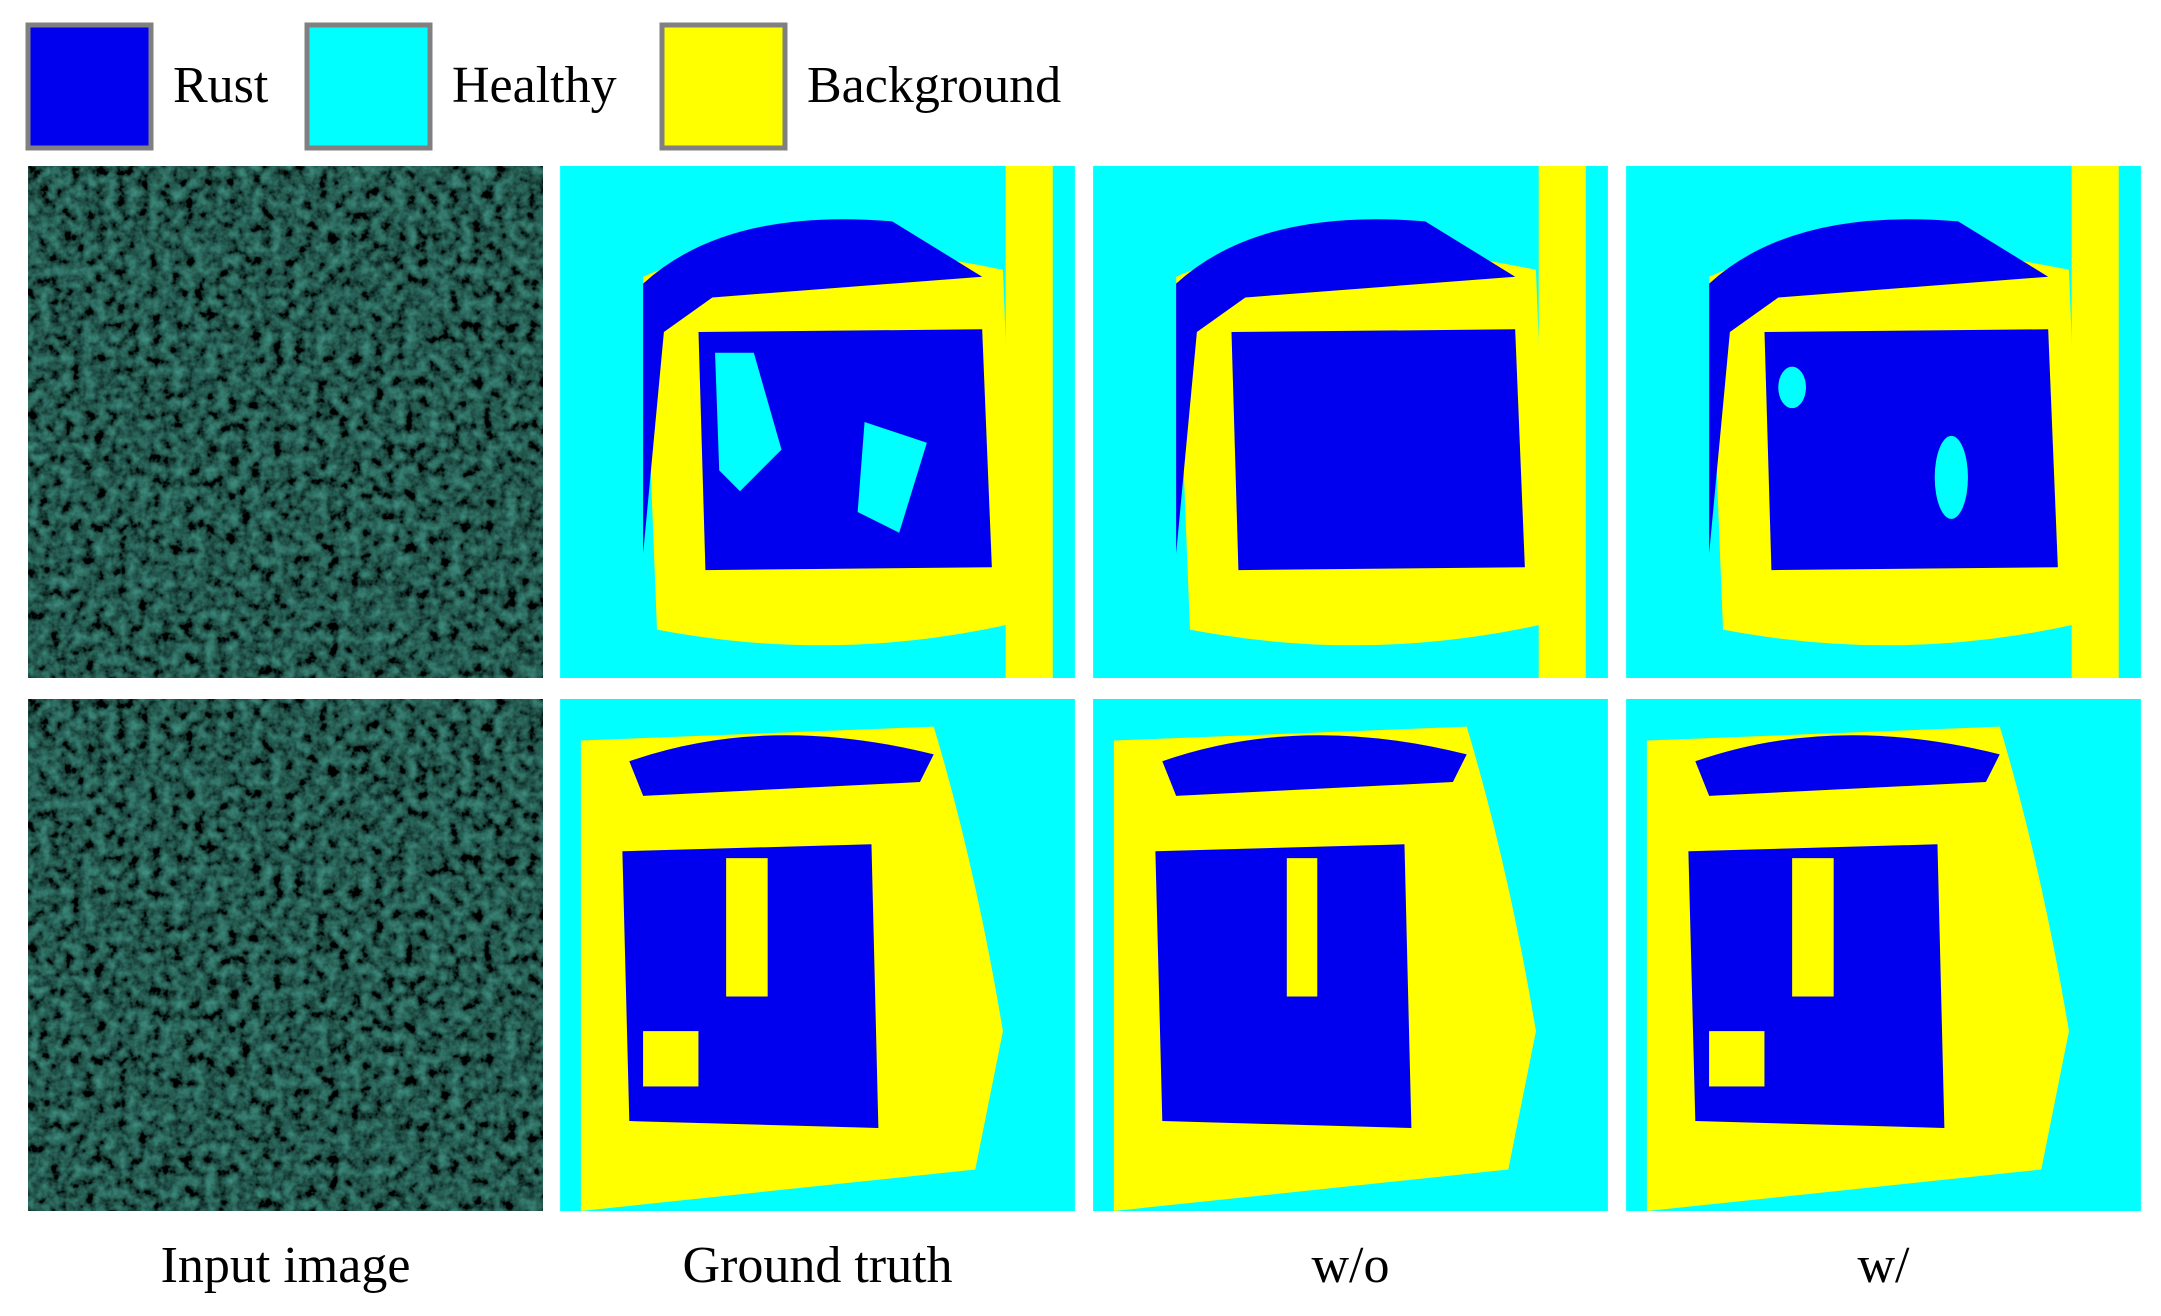 The height and width of the screenshot is (1316, 2161). Describe the element at coordinates (1884, 1265) in the screenshot. I see `column-label: w/` at that location.